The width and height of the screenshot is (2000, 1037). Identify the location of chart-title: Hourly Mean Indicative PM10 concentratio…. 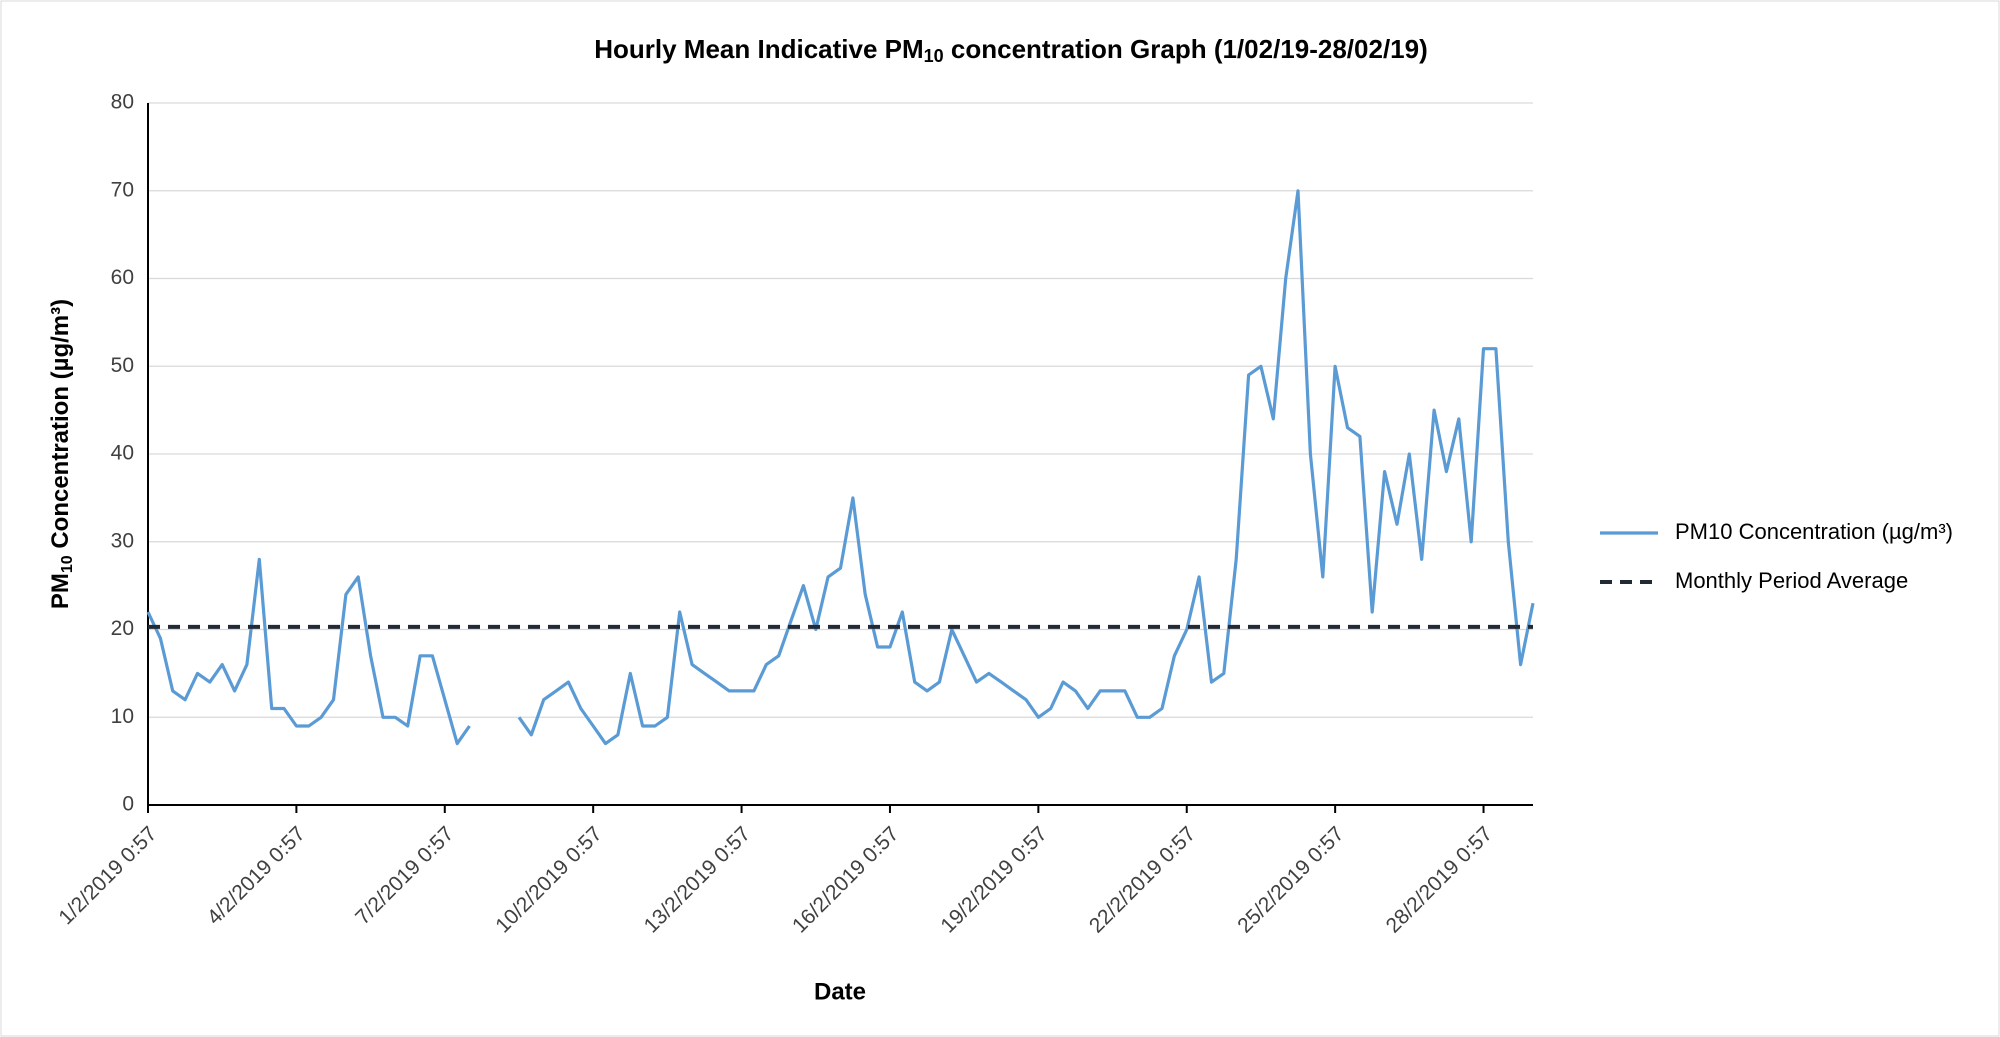
(1011, 50).